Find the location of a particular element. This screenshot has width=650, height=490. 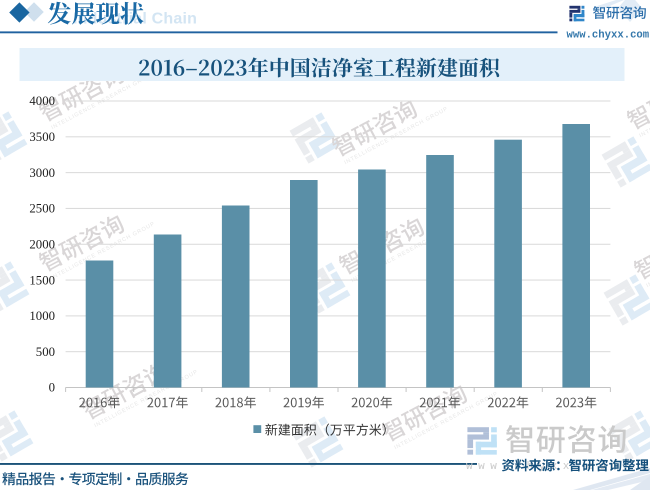

svg-text: 2500 is located at coordinates (42, 209).